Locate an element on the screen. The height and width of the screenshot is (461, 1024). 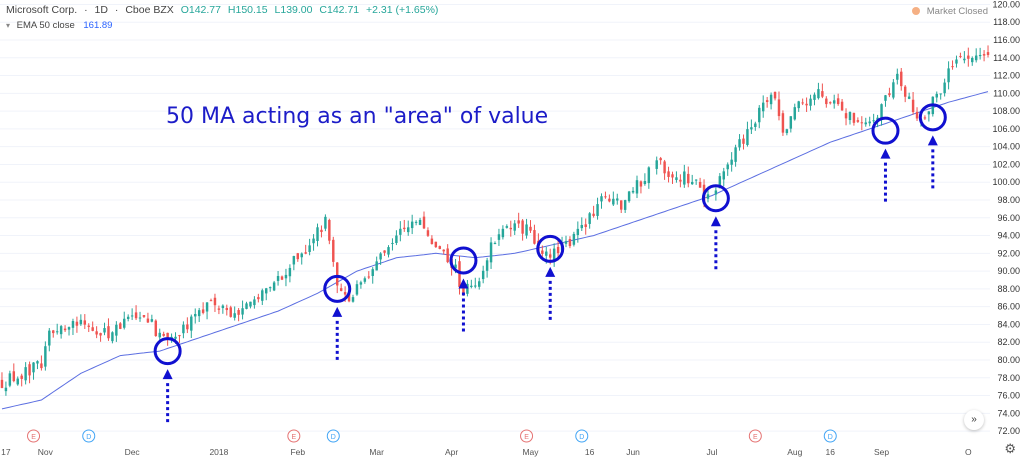
scroll-right-icon: » is located at coordinates (974, 420).